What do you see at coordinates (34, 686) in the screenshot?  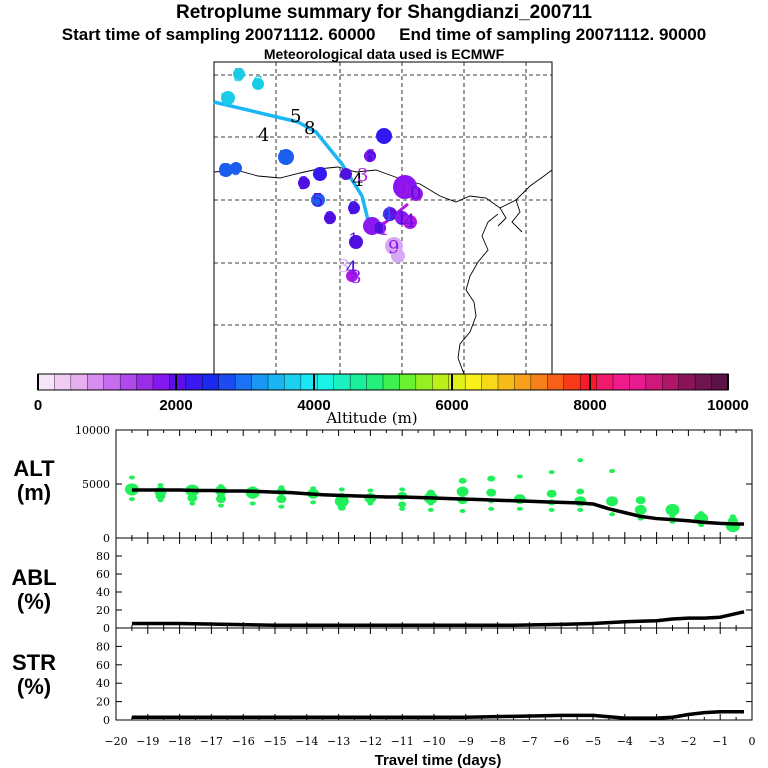 I see `str-label-unit: (%)` at bounding box center [34, 686].